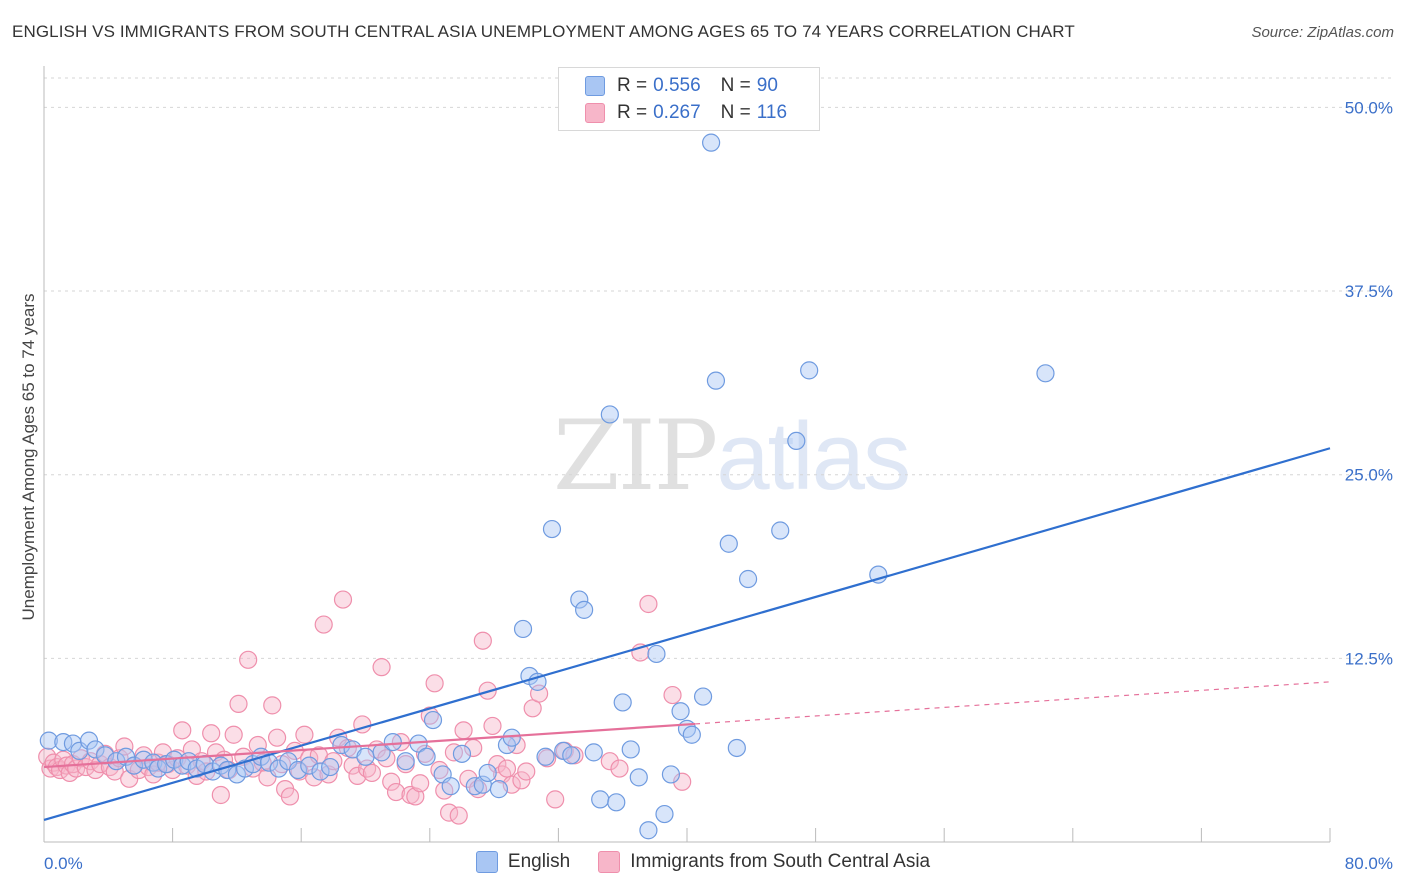 The width and height of the screenshot is (1406, 892). What do you see at coordinates (1369, 291) in the screenshot?
I see `y-tick-label: 37.5%` at bounding box center [1369, 291].